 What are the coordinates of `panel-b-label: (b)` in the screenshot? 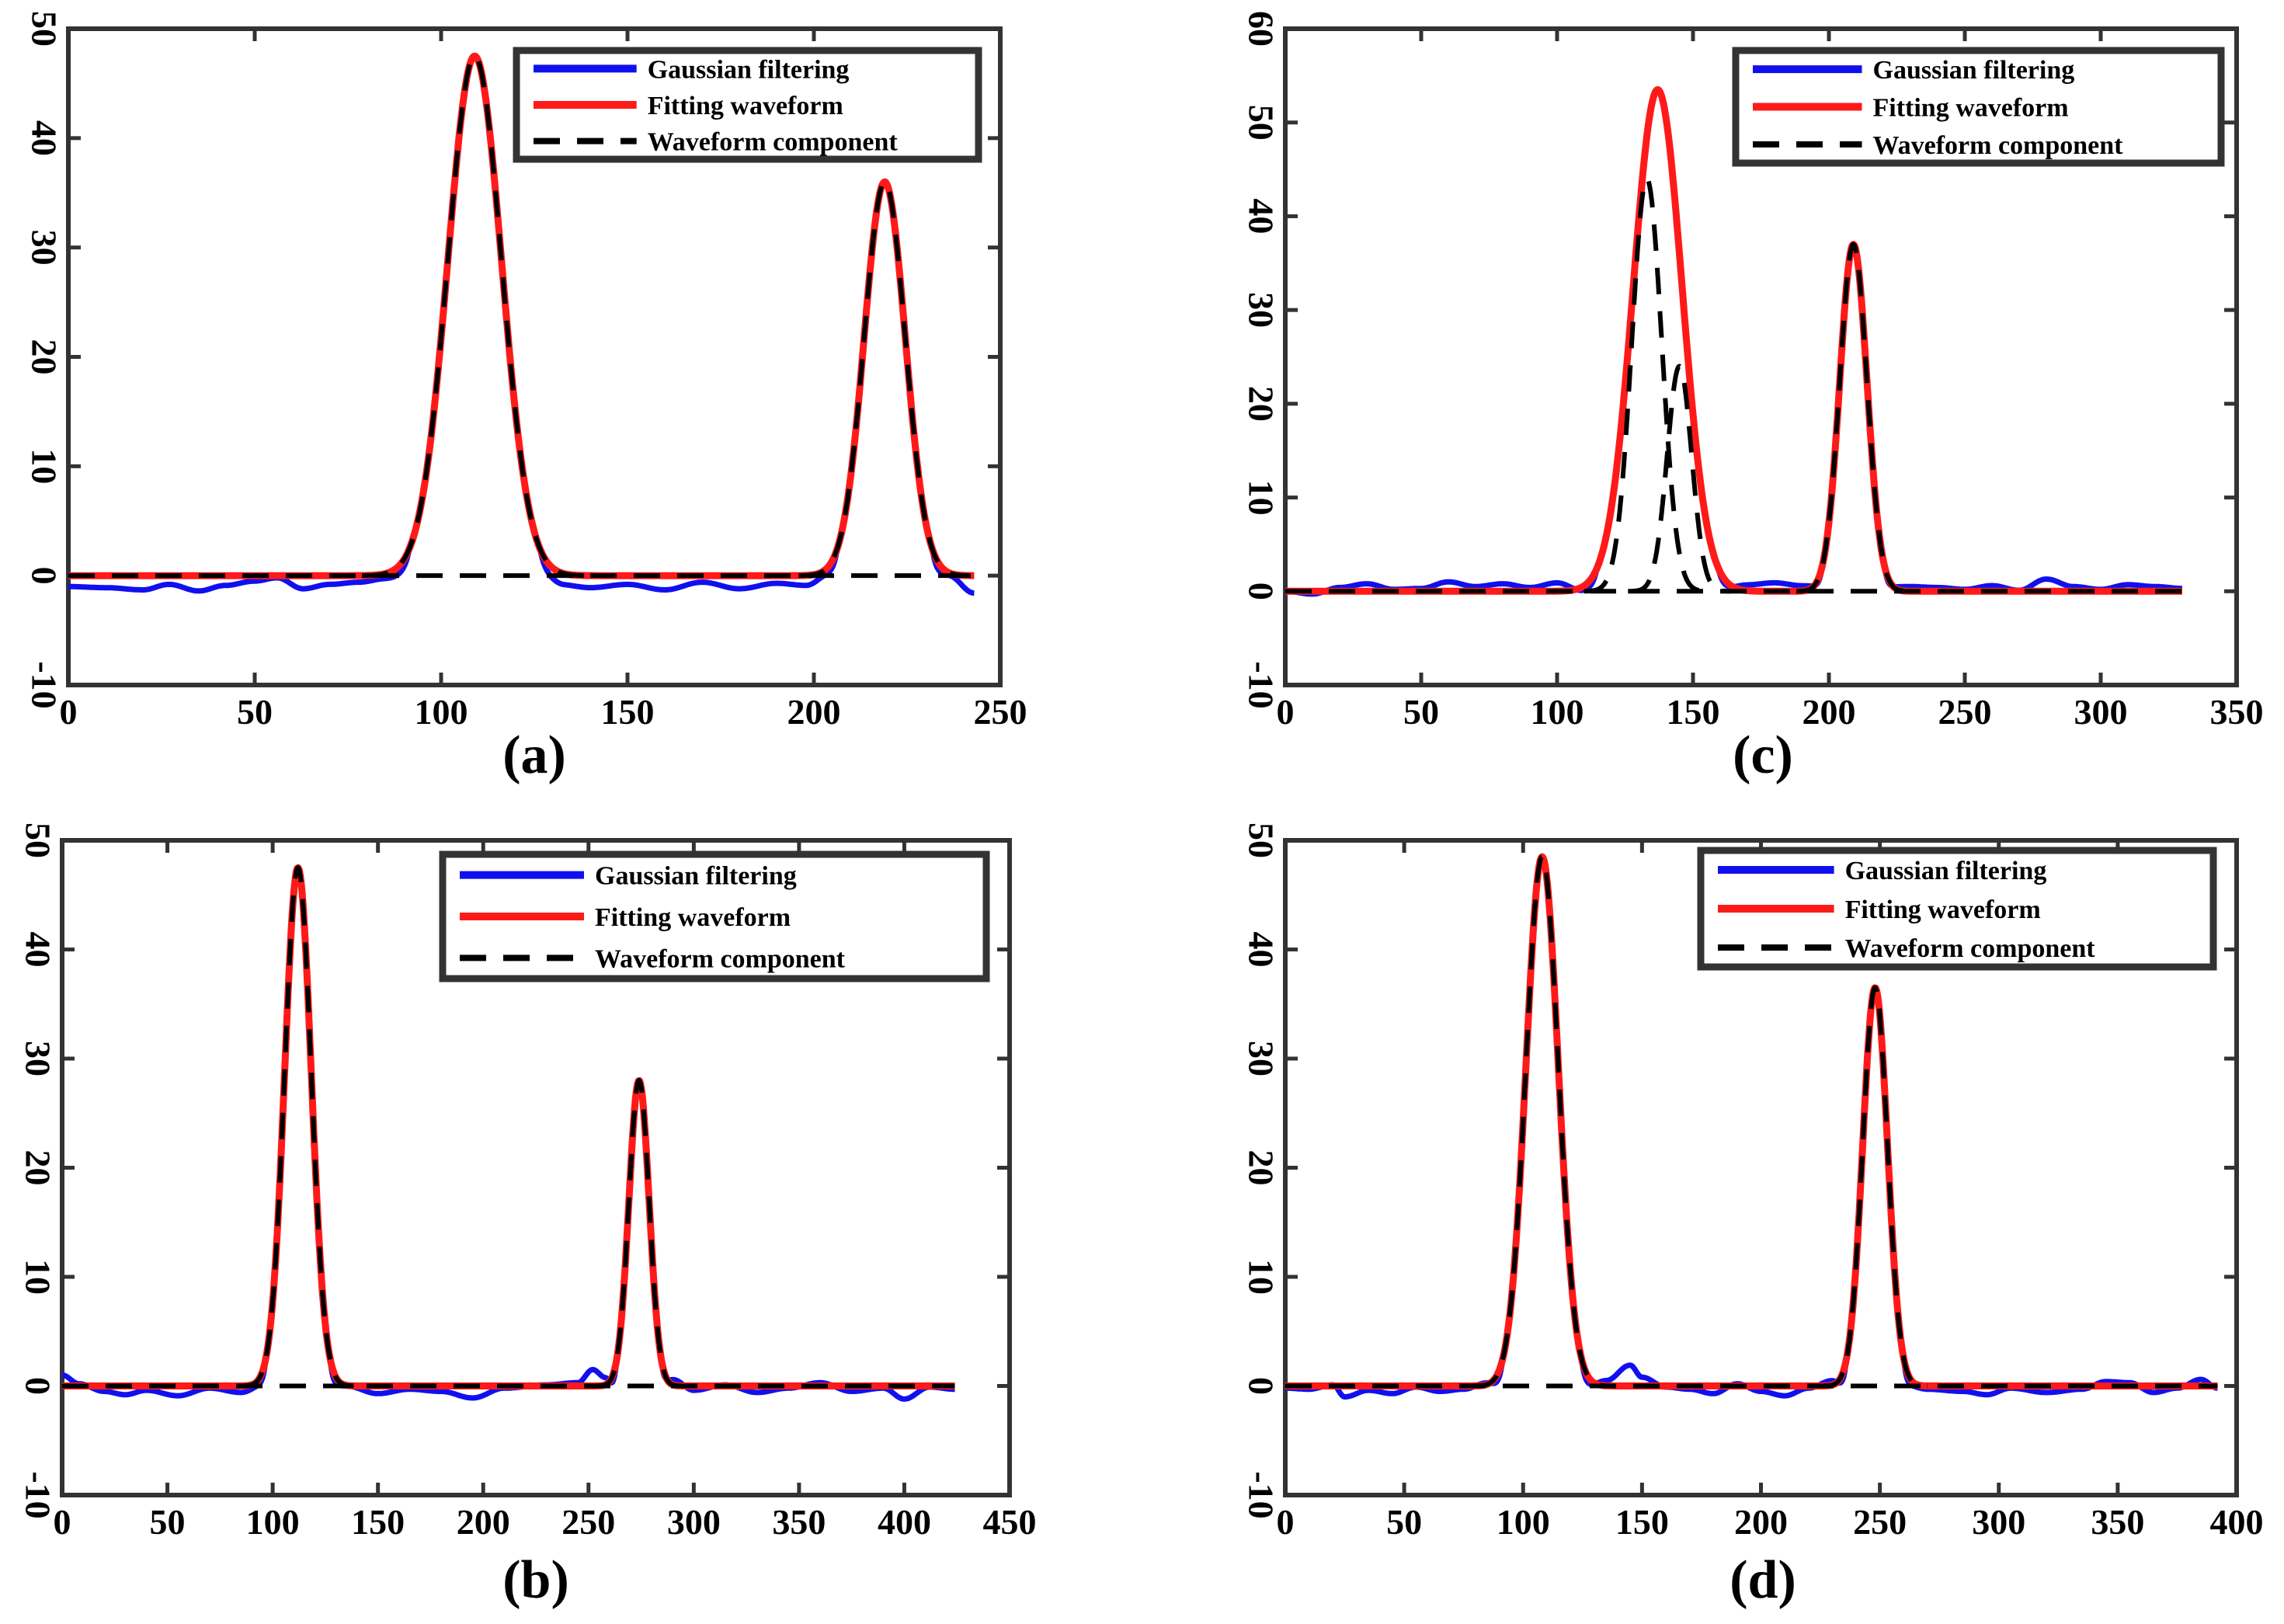 It's located at (535, 1580).